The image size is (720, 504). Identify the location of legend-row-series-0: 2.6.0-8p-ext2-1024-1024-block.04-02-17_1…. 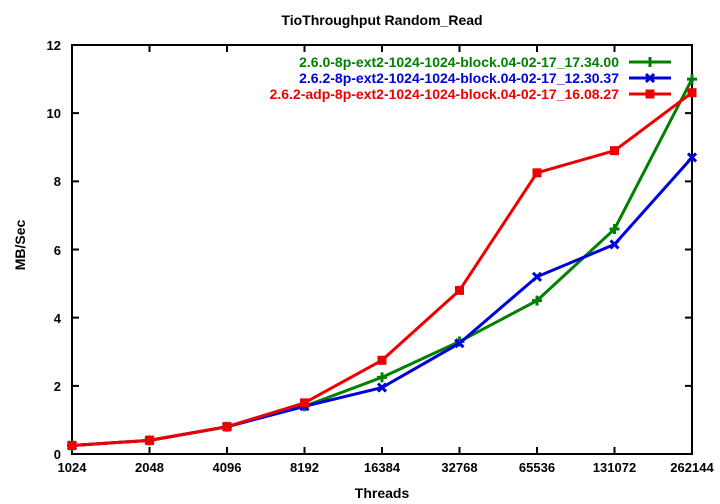
(471, 62).